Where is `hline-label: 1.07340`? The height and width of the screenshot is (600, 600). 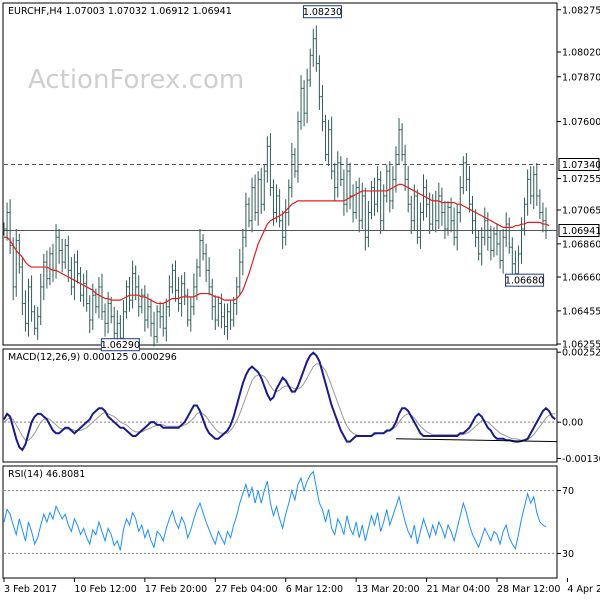
hline-label: 1.07340 is located at coordinates (581, 165).